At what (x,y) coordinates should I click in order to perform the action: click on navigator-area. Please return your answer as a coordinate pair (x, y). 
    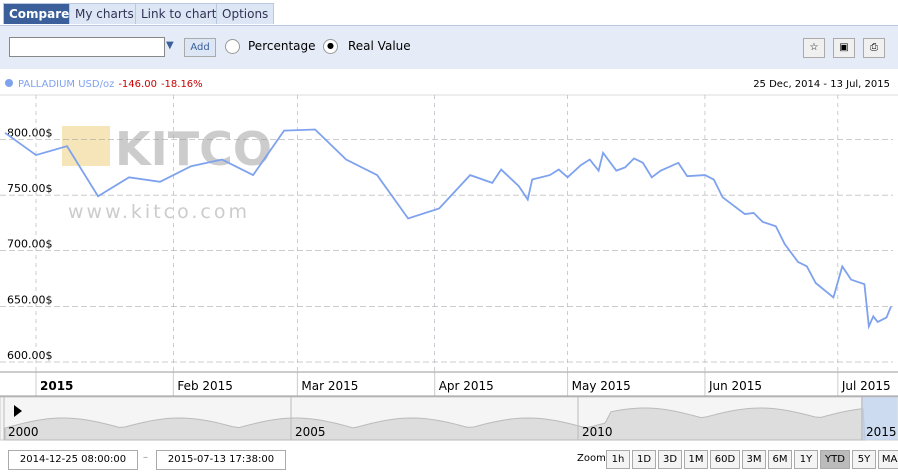
    Looking at the image, I should click on (435, 424).